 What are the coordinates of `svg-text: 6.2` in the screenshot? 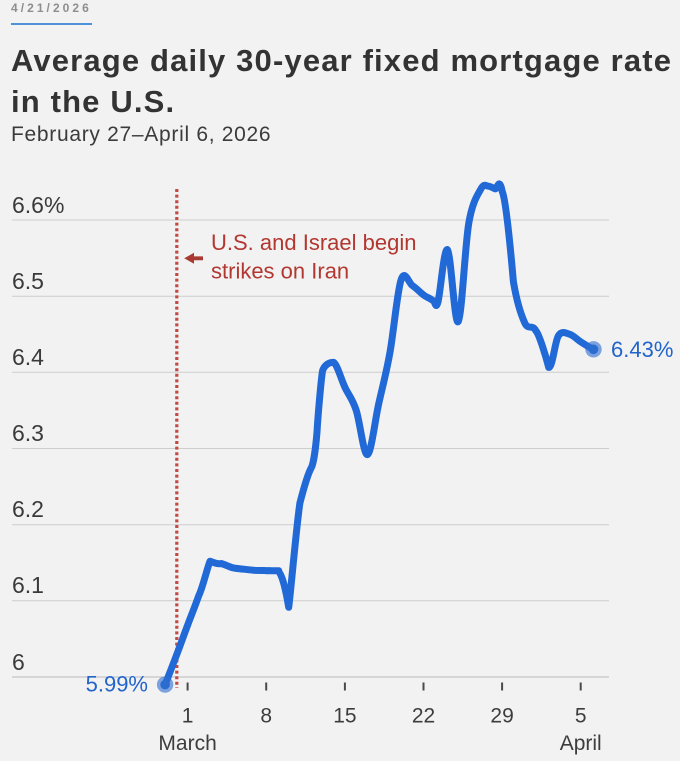 It's located at (28, 509).